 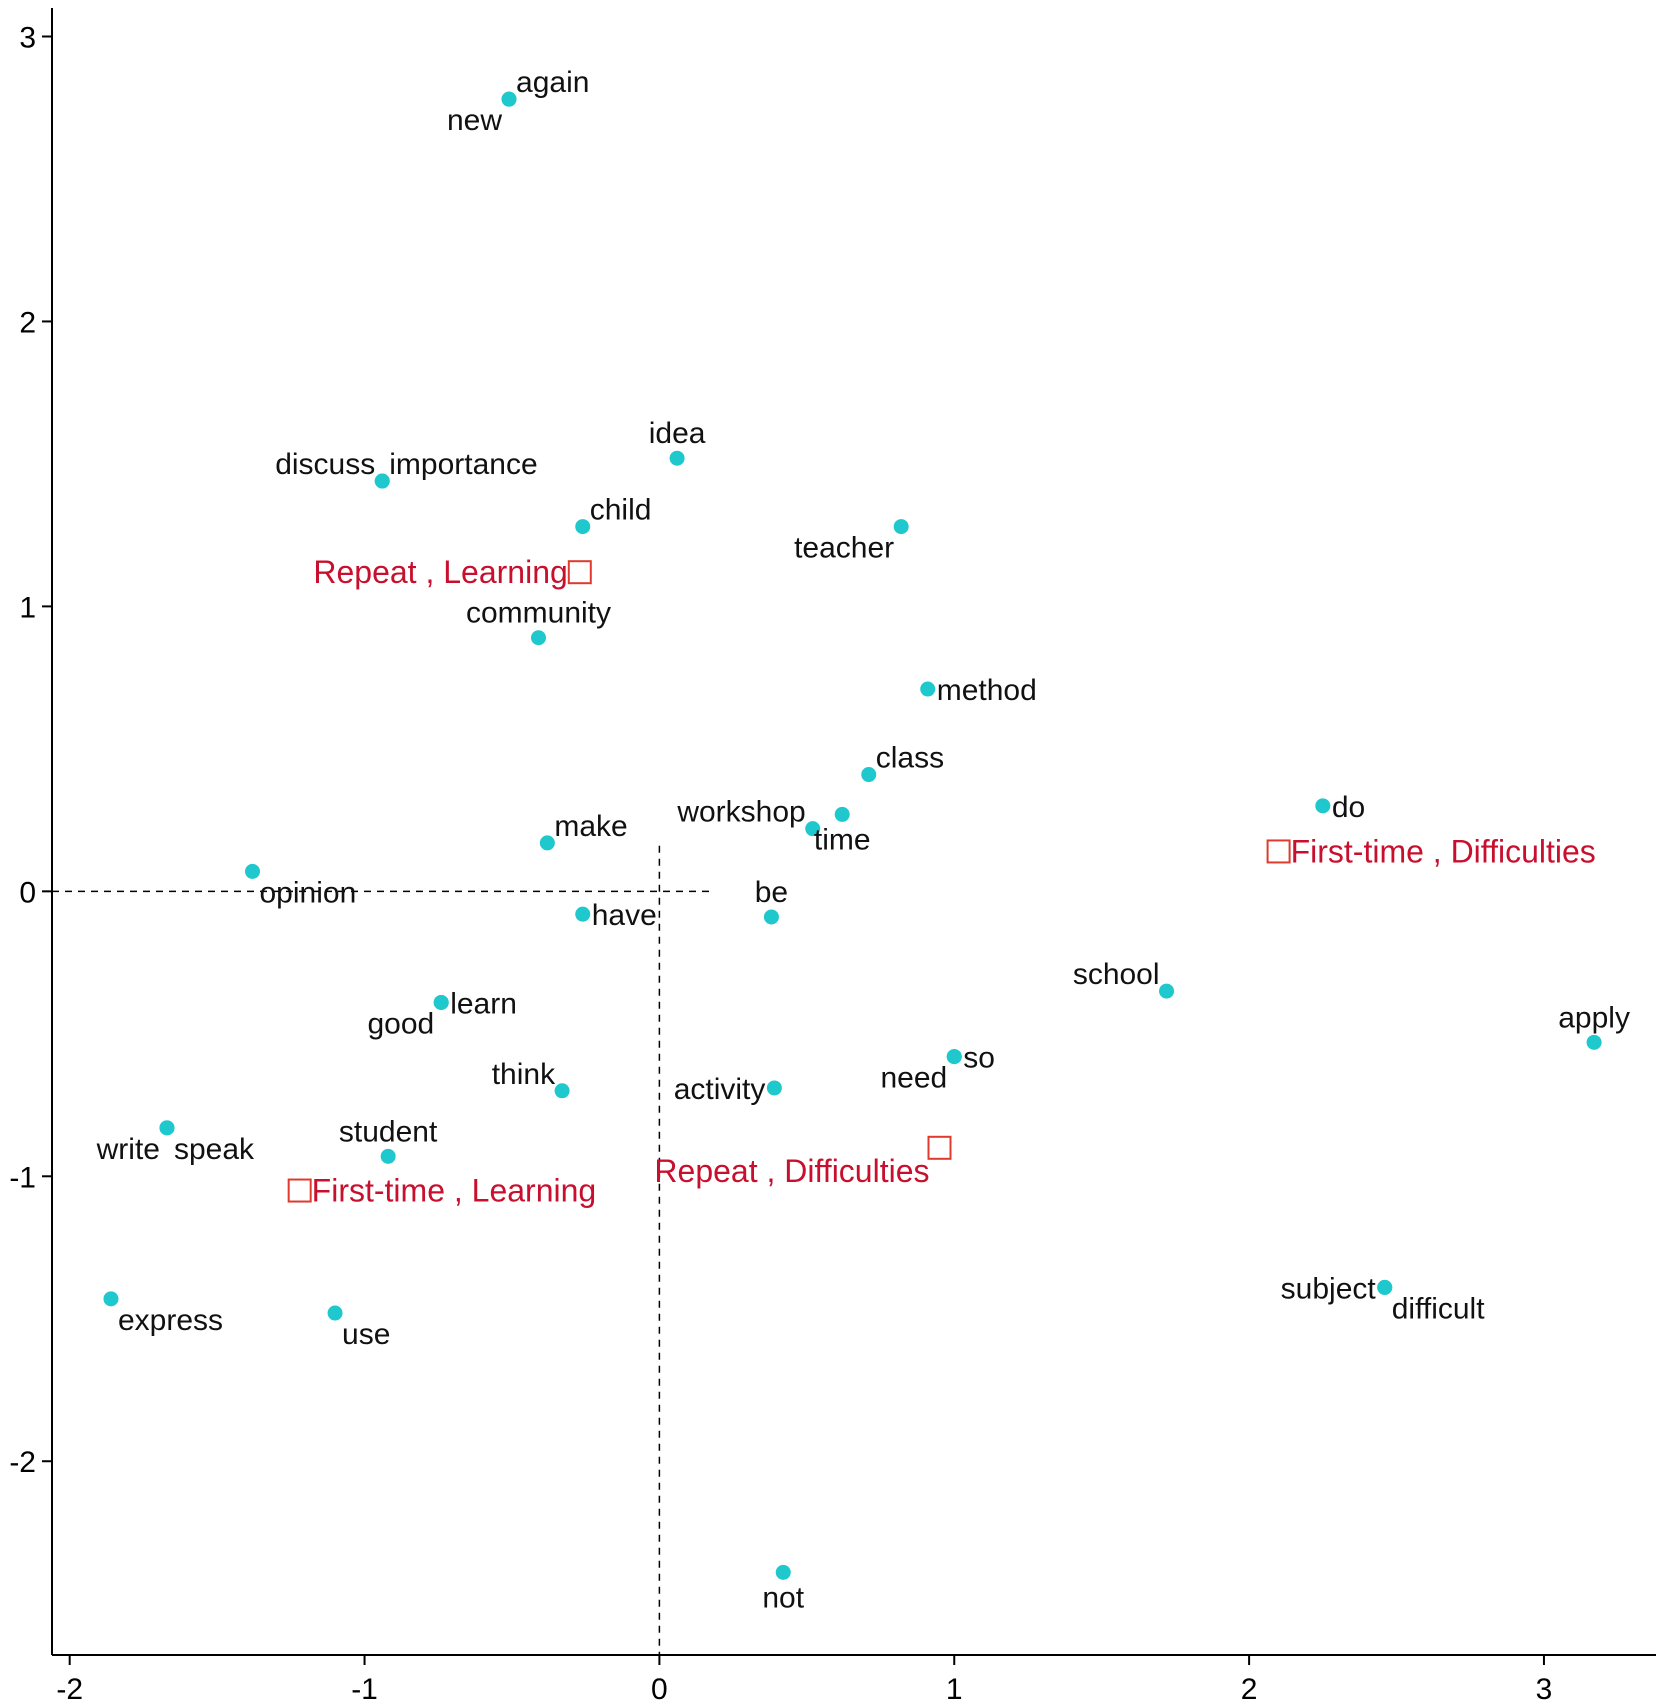 What do you see at coordinates (167, 1128) in the screenshot?
I see `word-point-speak` at bounding box center [167, 1128].